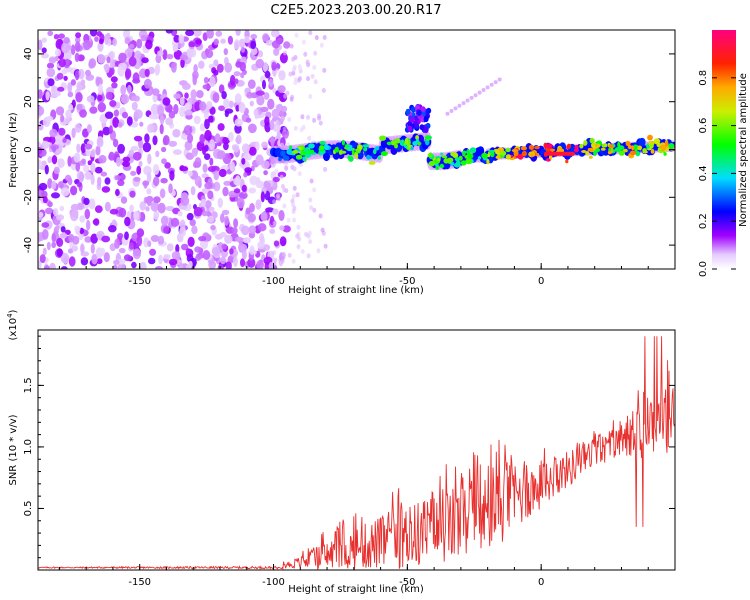 This screenshot has width=750, height=600. Describe the element at coordinates (28, 385) in the screenshot. I see `snr-ytick-label: 1.5` at that location.